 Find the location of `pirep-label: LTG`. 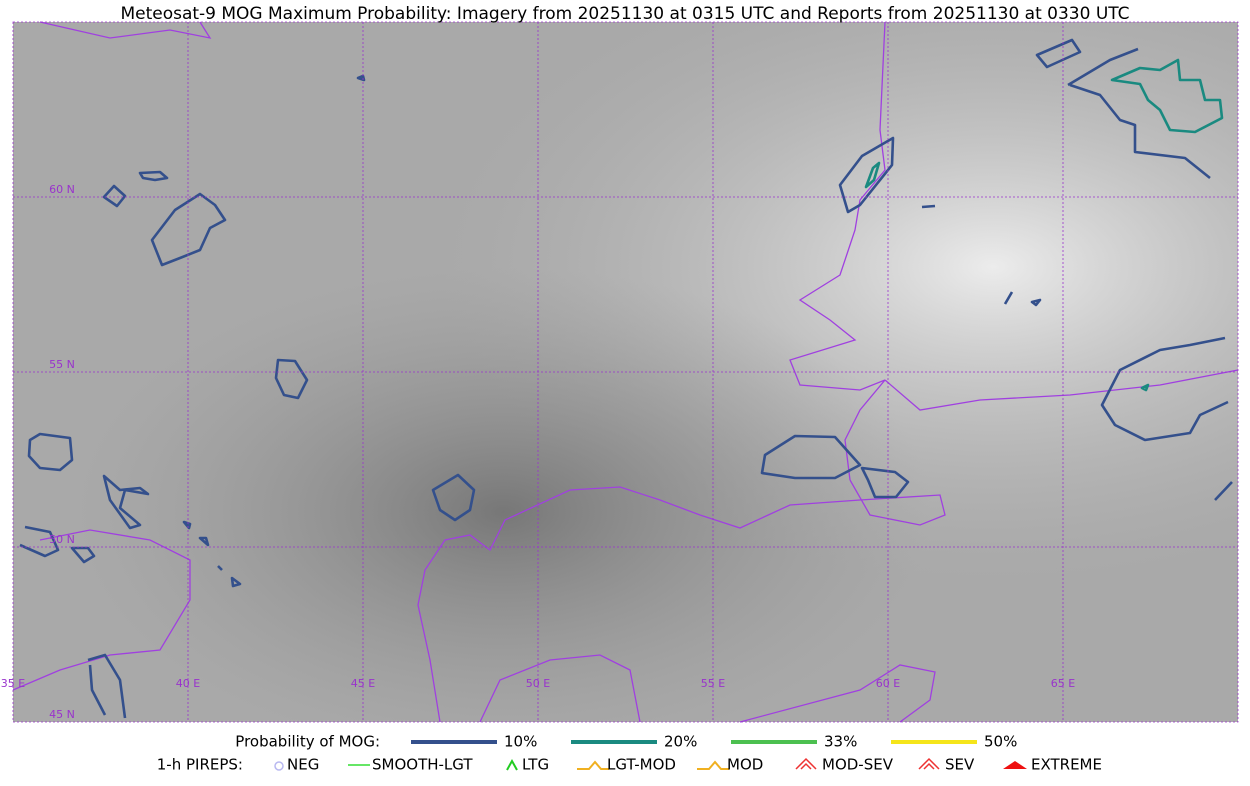

pirep-label: LTG is located at coordinates (535, 765).